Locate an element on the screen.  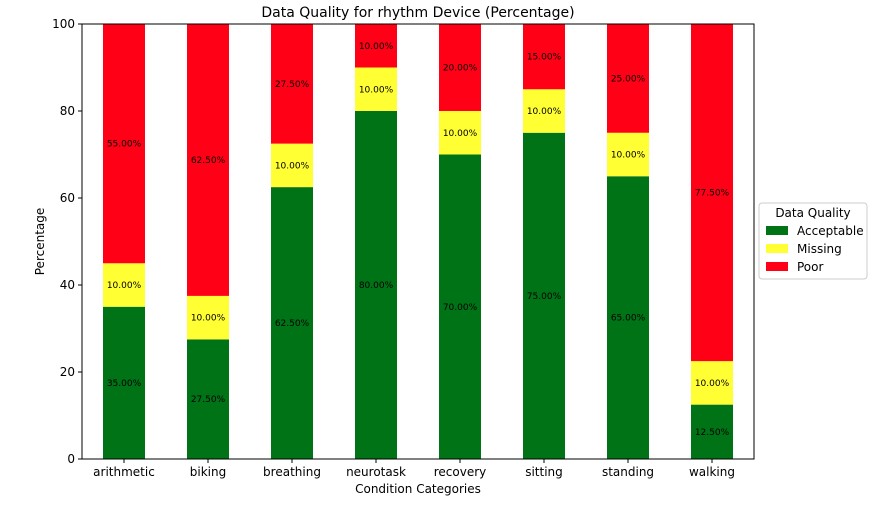
data-label-biking-poor: 62.50% is located at coordinates (208, 161).